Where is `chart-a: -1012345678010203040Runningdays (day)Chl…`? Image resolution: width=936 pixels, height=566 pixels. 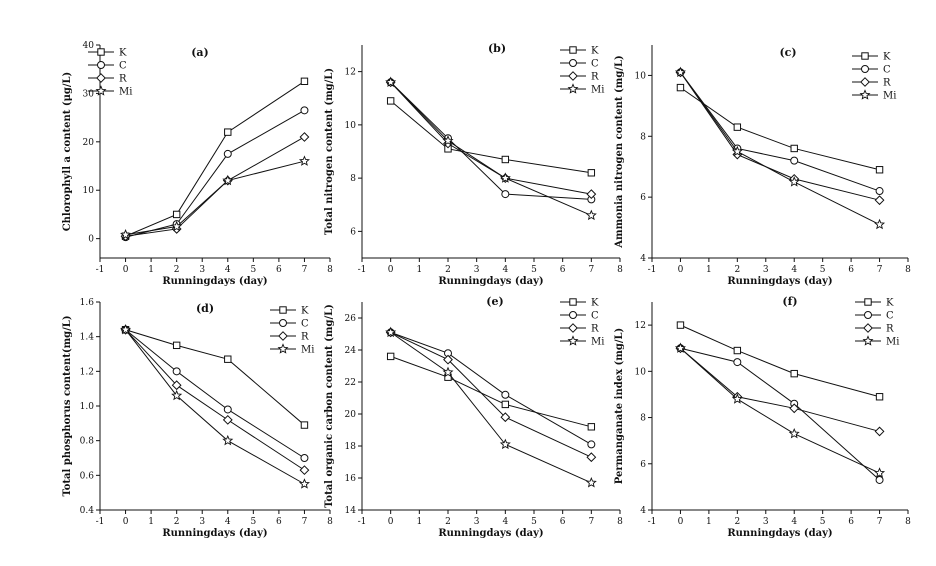 chart-a: -1012345678010203040Runningdays (day)Chl… is located at coordinates (197, 164).